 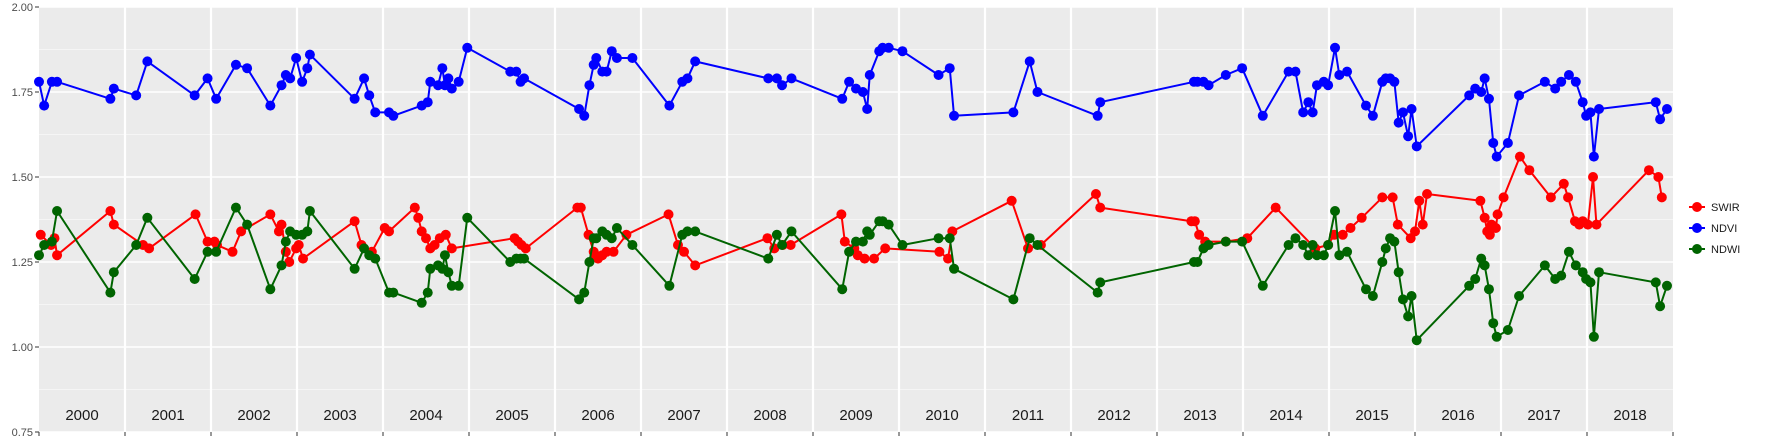 I want to click on year-label: 2018, so click(x=1629, y=415).